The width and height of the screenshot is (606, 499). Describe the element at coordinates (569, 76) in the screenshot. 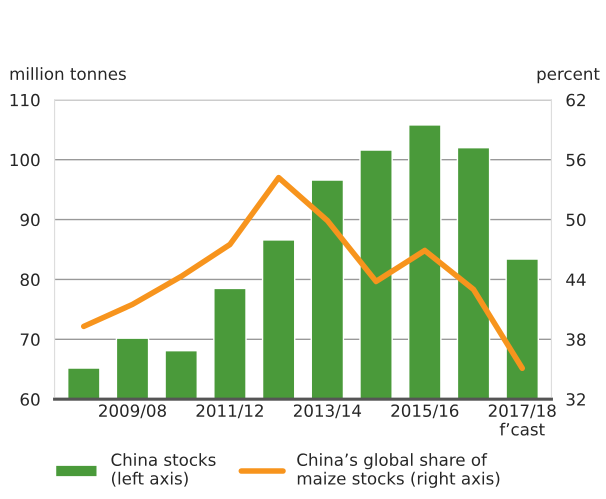

I see `y2-axis-title: percent` at that location.